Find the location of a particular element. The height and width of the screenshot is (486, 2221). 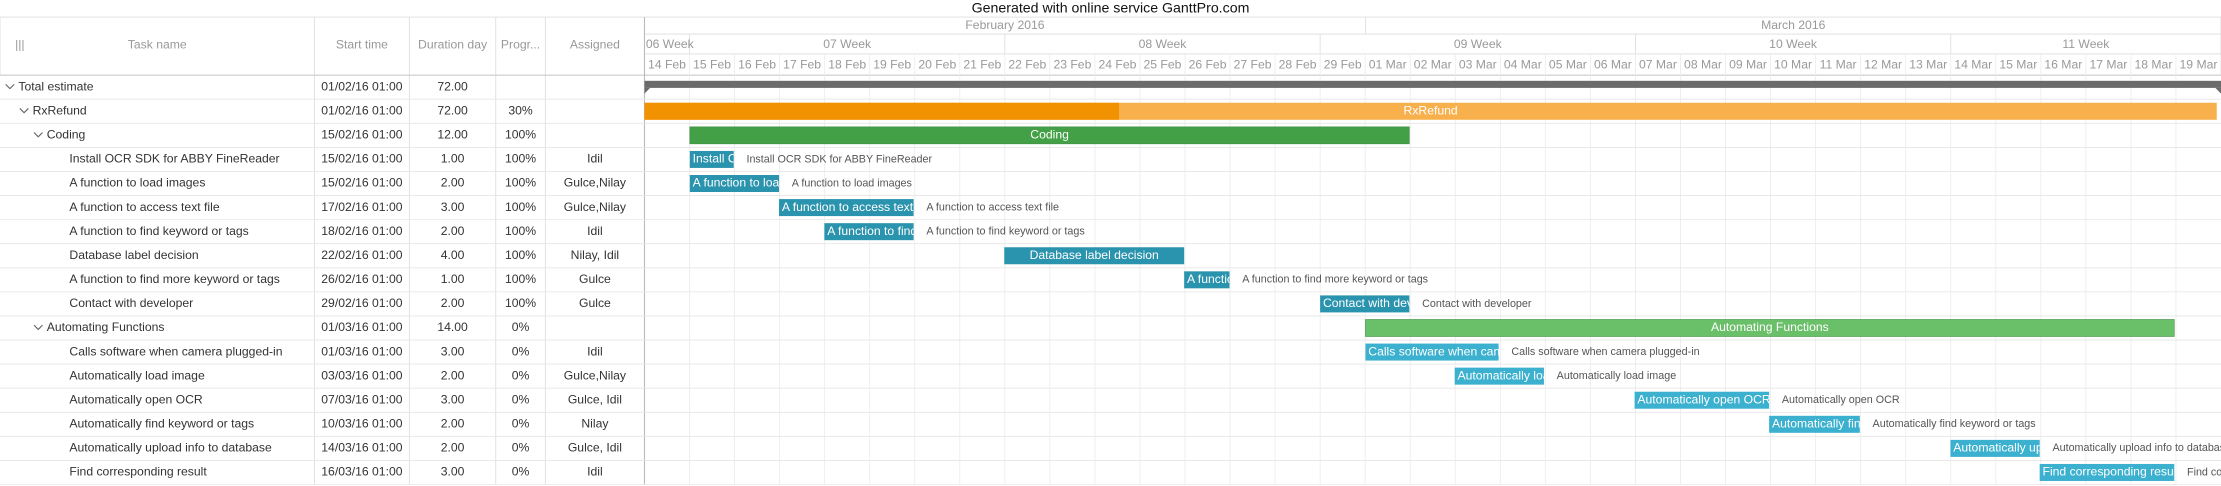

task-name: Coding is located at coordinates (66, 135).